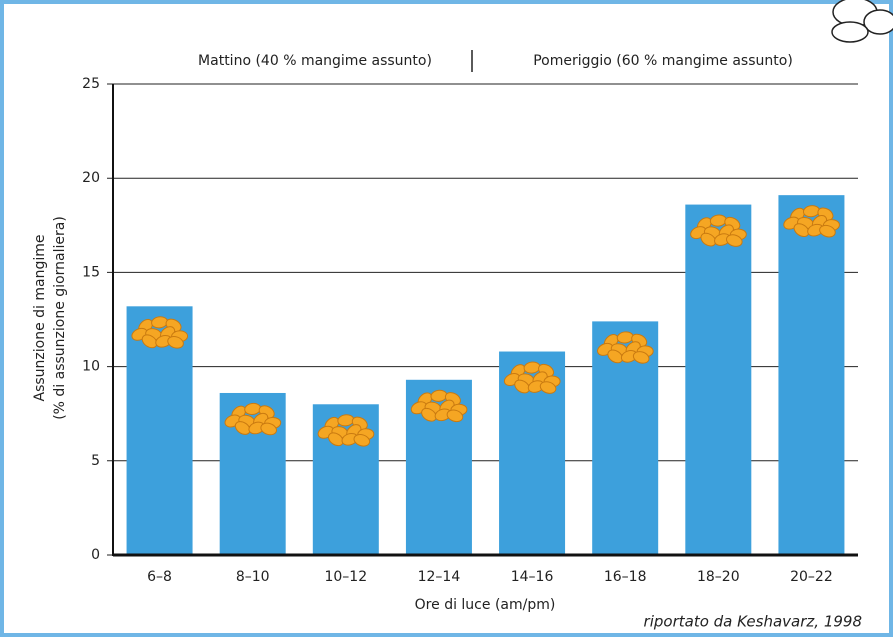 The image size is (893, 641). I want to click on y-tick-label: 10, so click(91, 367).